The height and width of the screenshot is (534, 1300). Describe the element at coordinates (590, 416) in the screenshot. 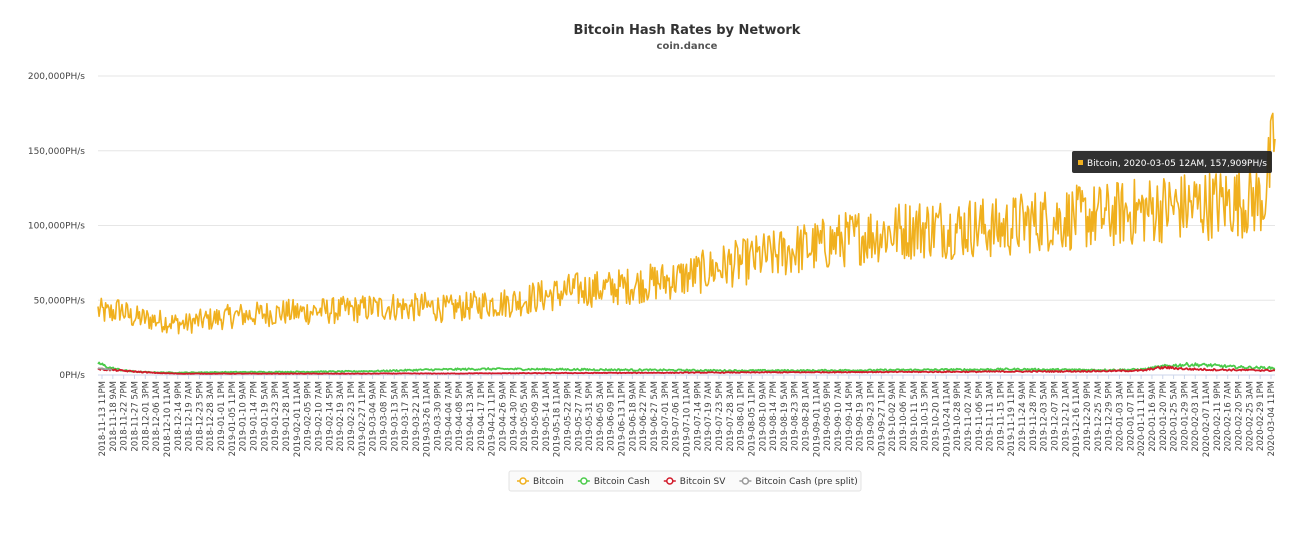

I see `x-tick-label: 2019-05-31 5PM` at that location.